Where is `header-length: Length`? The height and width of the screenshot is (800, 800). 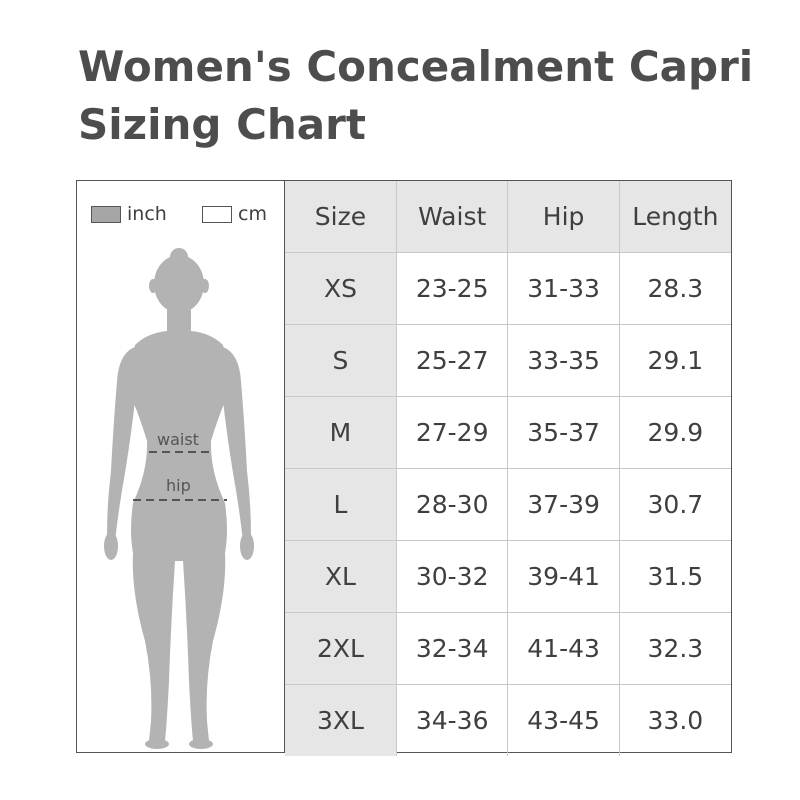 header-length: Length is located at coordinates (674, 217).